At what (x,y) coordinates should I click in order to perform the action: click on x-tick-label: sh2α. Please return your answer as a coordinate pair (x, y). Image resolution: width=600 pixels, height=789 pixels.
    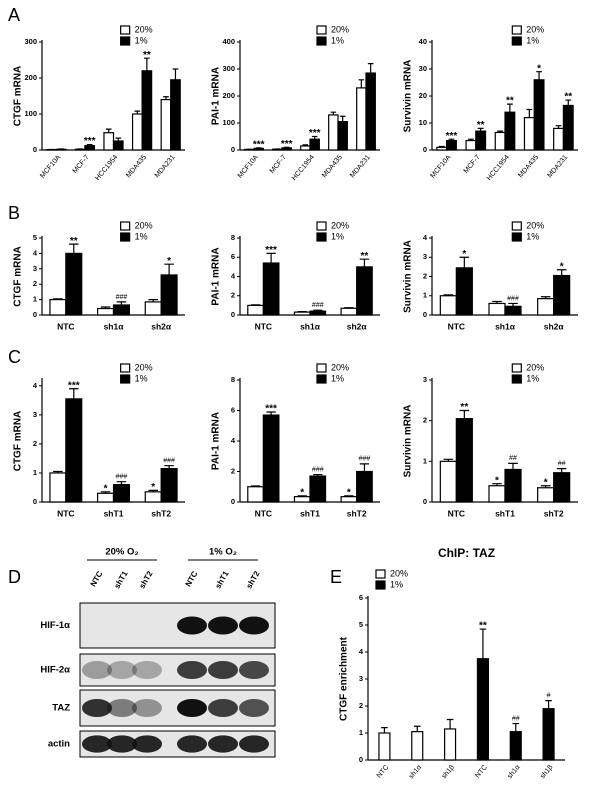
    Looking at the image, I should click on (554, 326).